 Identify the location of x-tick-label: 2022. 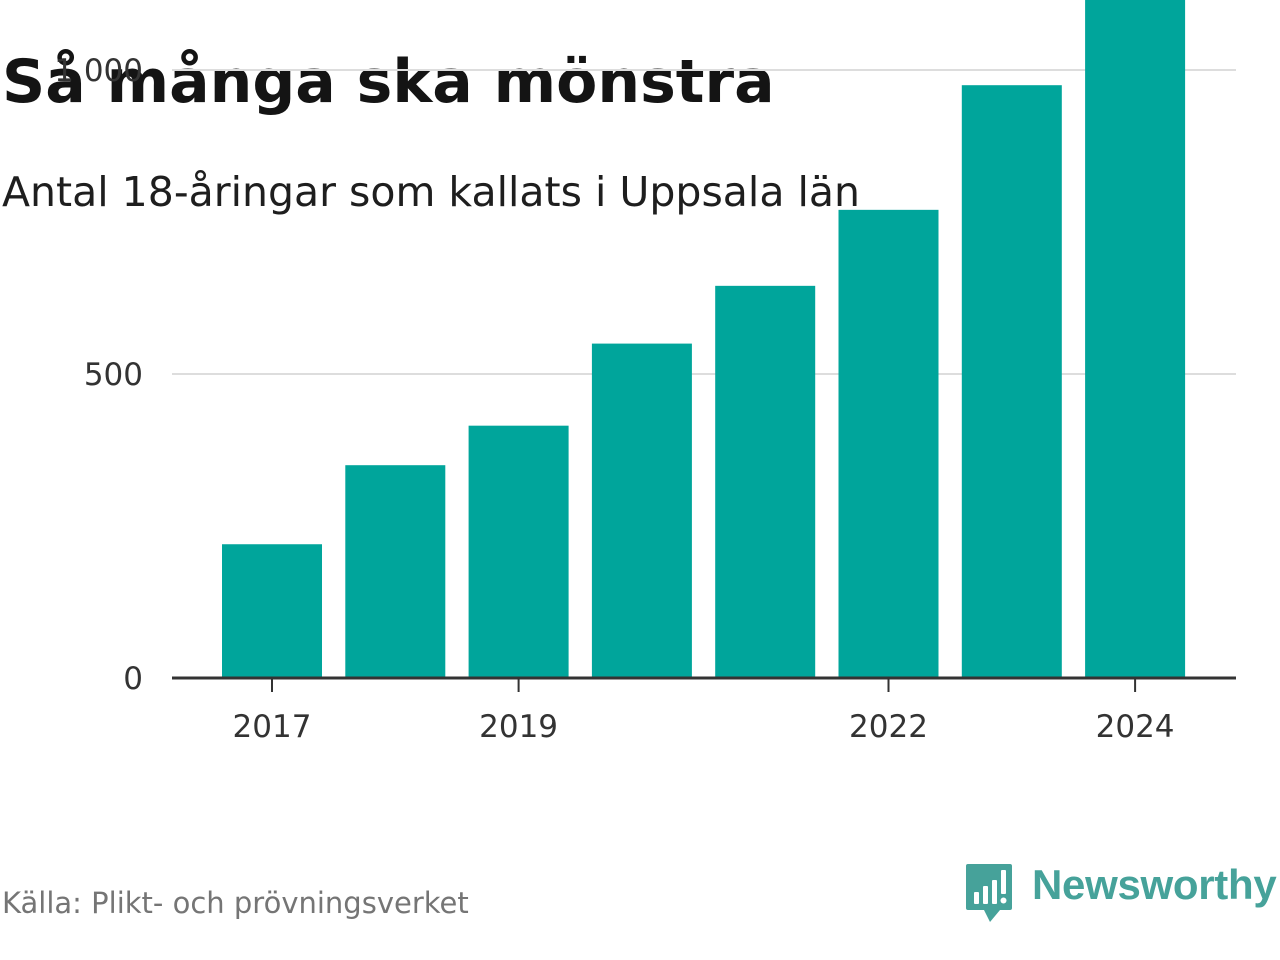
(888, 727).